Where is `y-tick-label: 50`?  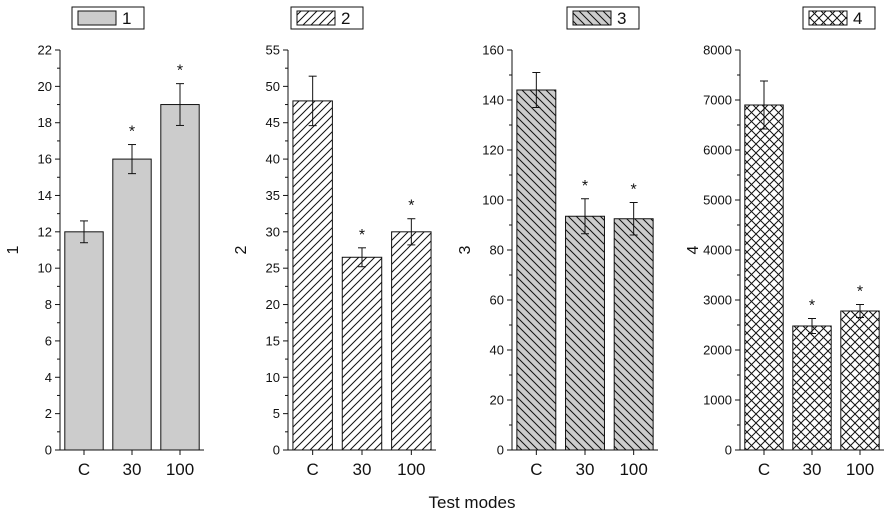 y-tick-label: 50 is located at coordinates (273, 86).